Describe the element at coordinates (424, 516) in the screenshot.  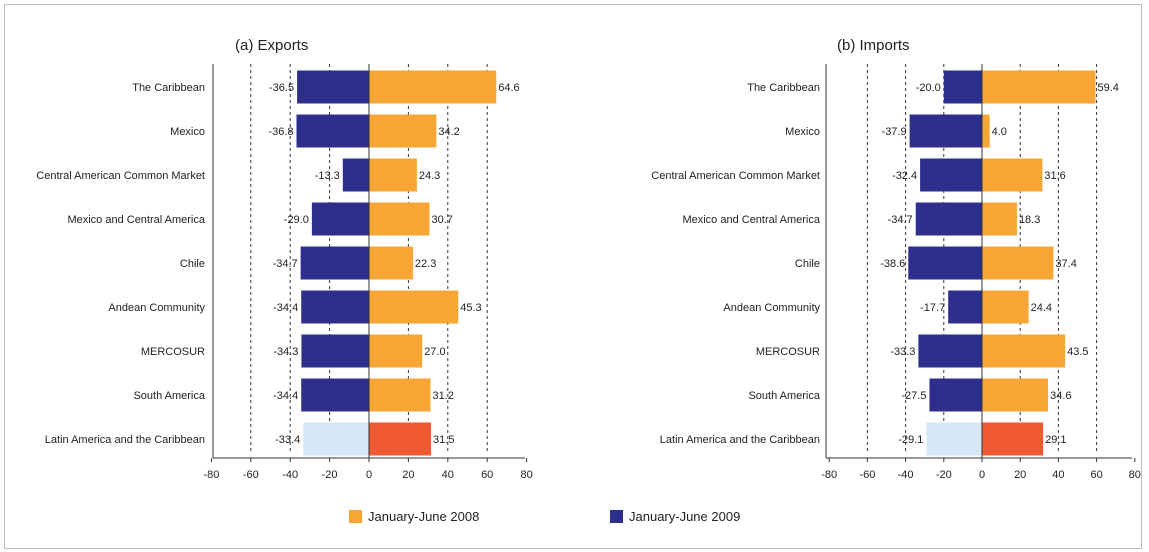
I see `legend-label-2008: January-June 2008` at that location.